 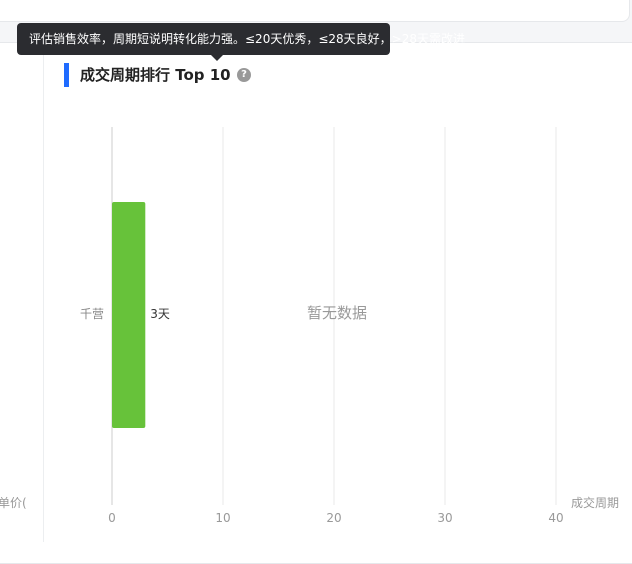 I want to click on title-accent-bar, so click(x=66, y=75).